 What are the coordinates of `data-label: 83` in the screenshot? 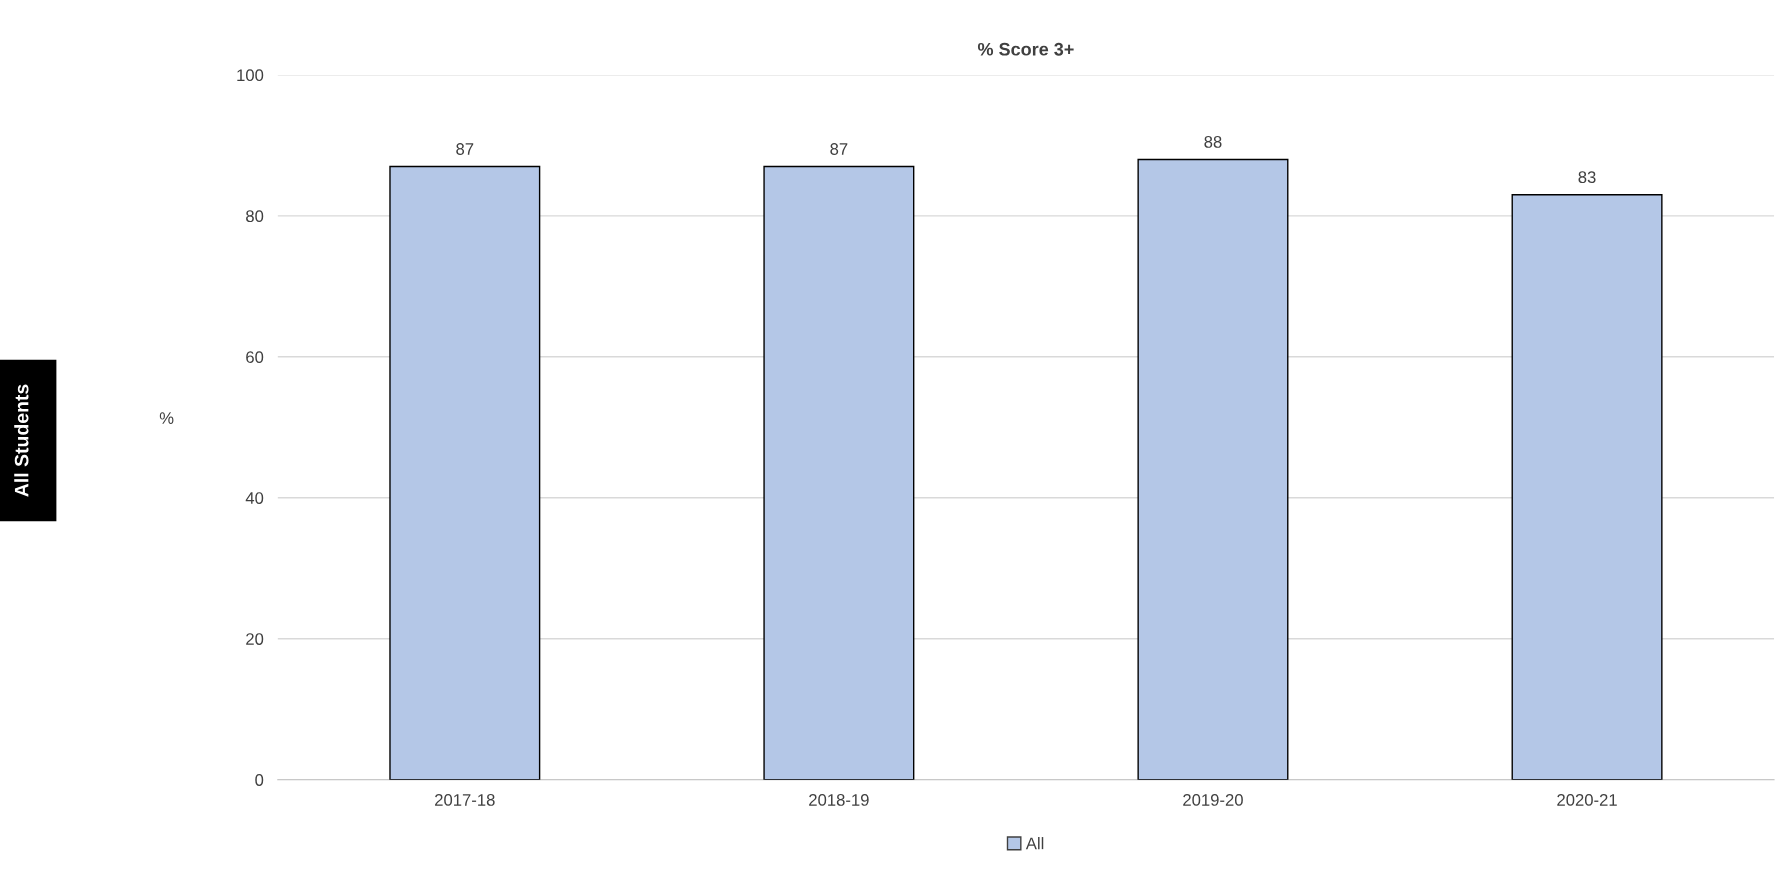 It's located at (1587, 177).